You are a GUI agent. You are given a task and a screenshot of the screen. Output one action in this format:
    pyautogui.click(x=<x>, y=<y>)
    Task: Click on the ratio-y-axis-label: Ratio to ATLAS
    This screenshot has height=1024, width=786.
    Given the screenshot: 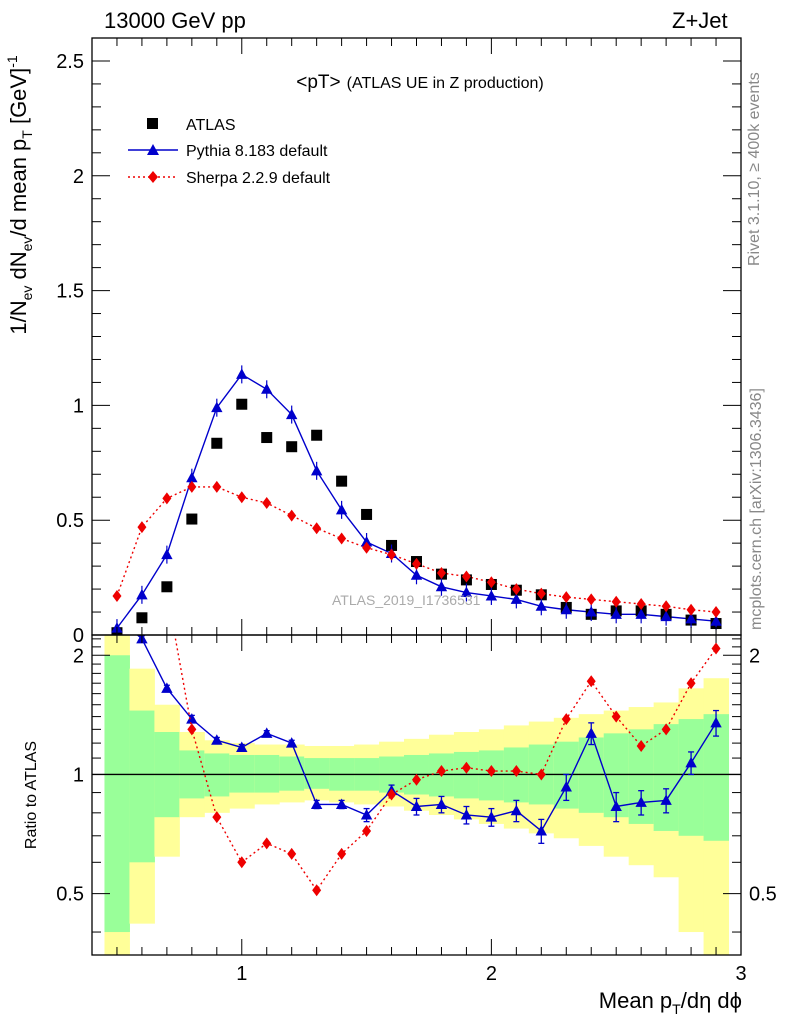 What is the action you would take?
    pyautogui.click(x=31, y=795)
    